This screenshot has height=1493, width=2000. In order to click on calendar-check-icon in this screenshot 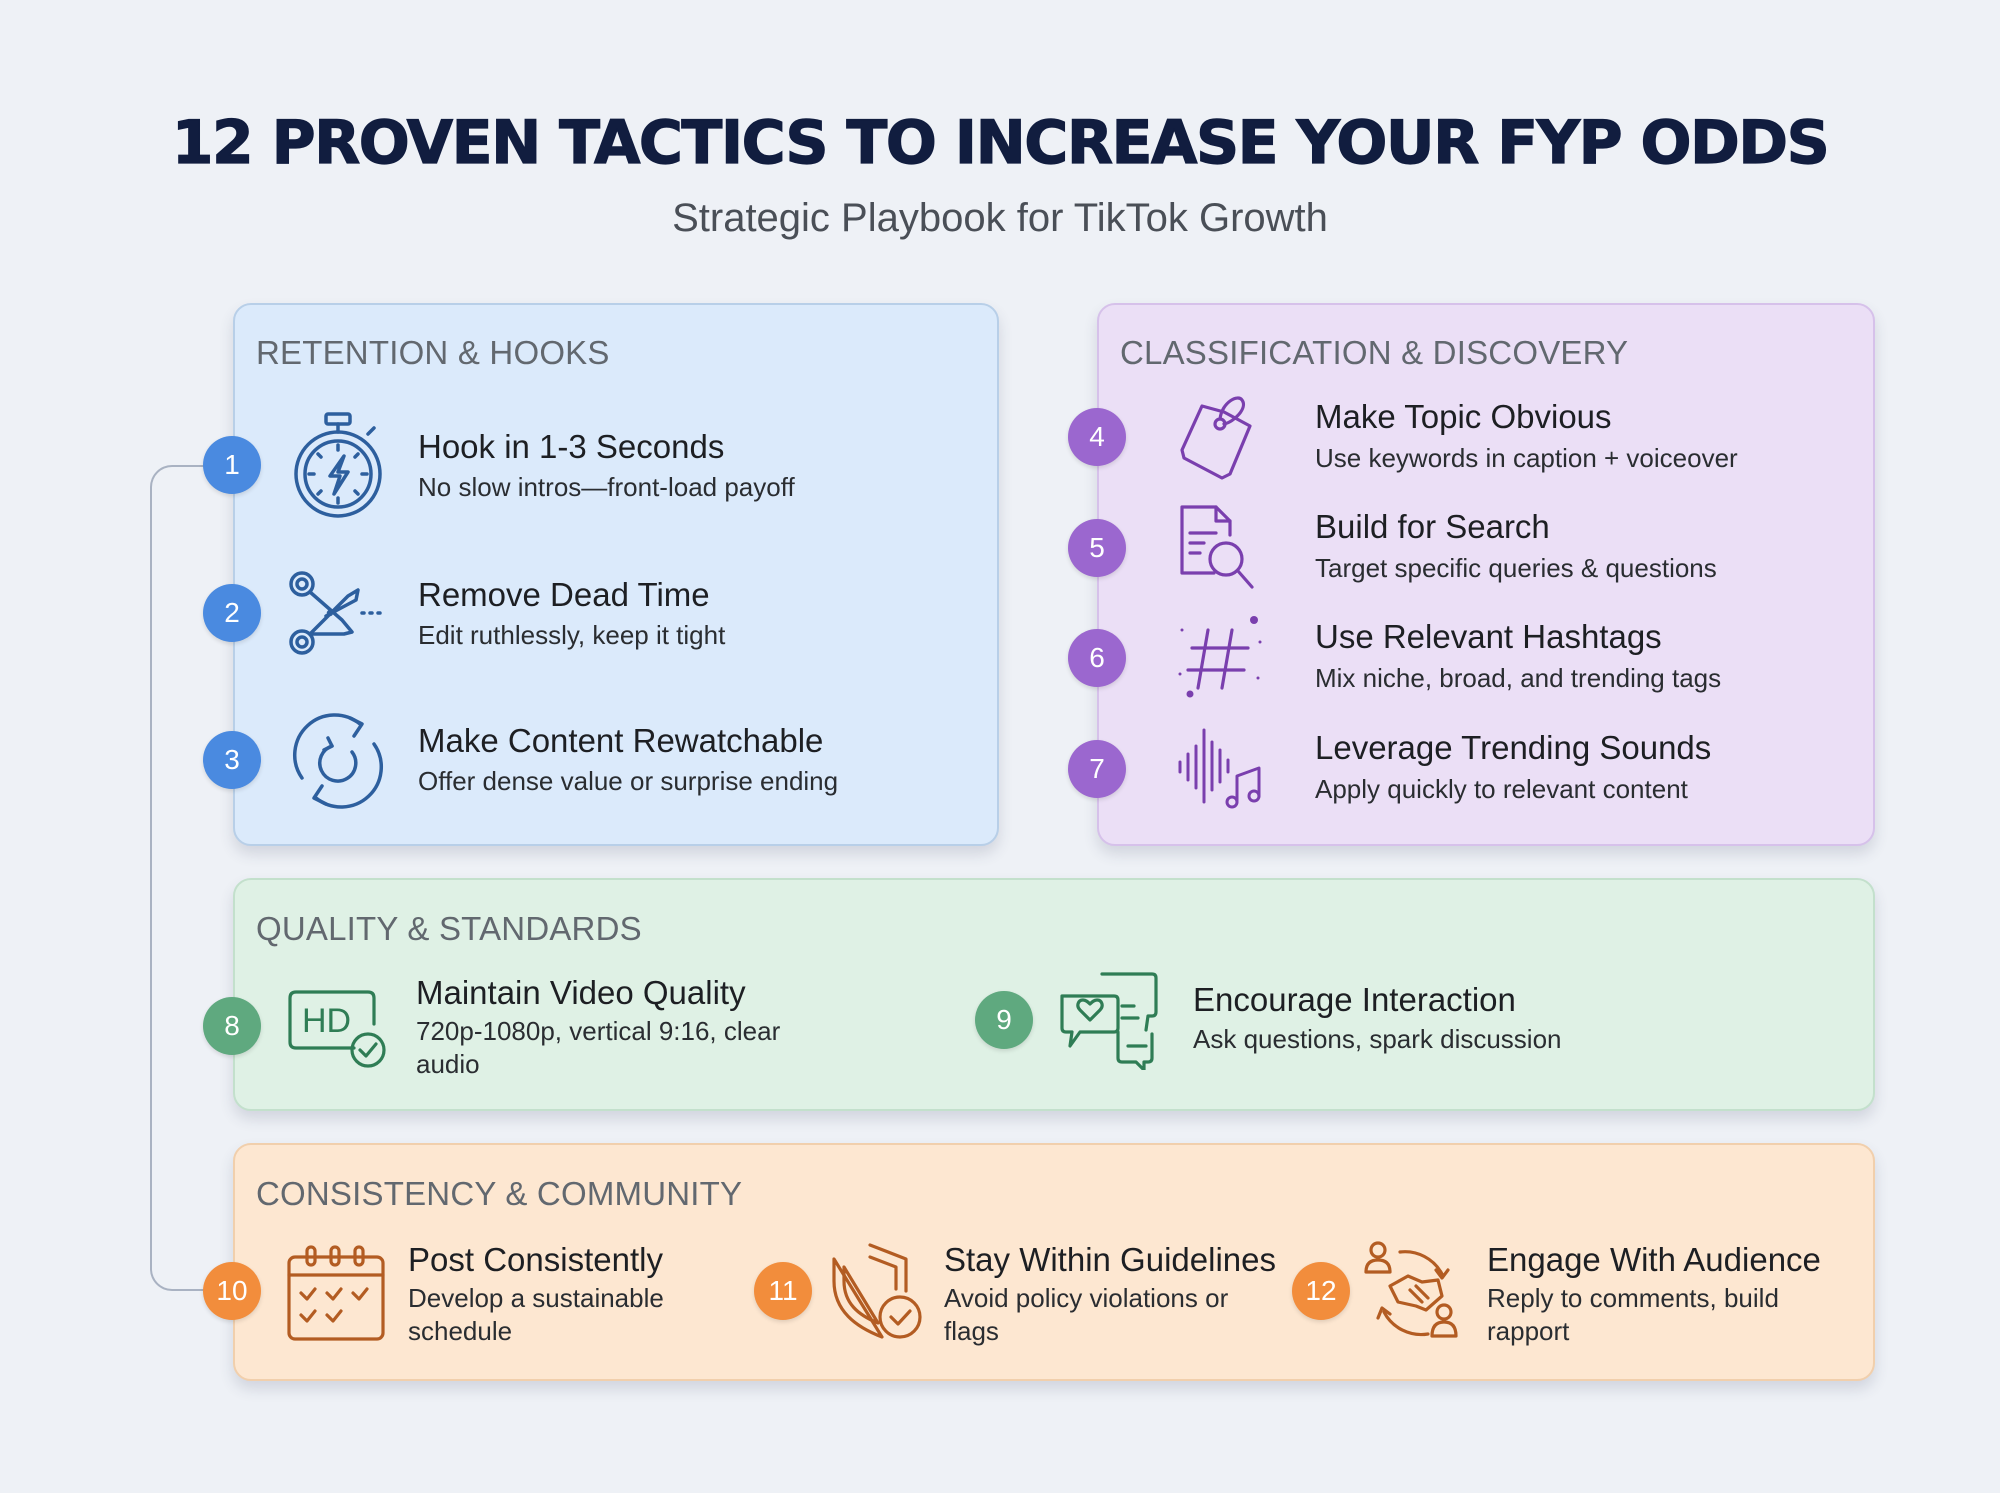, I will do `click(337, 1293)`.